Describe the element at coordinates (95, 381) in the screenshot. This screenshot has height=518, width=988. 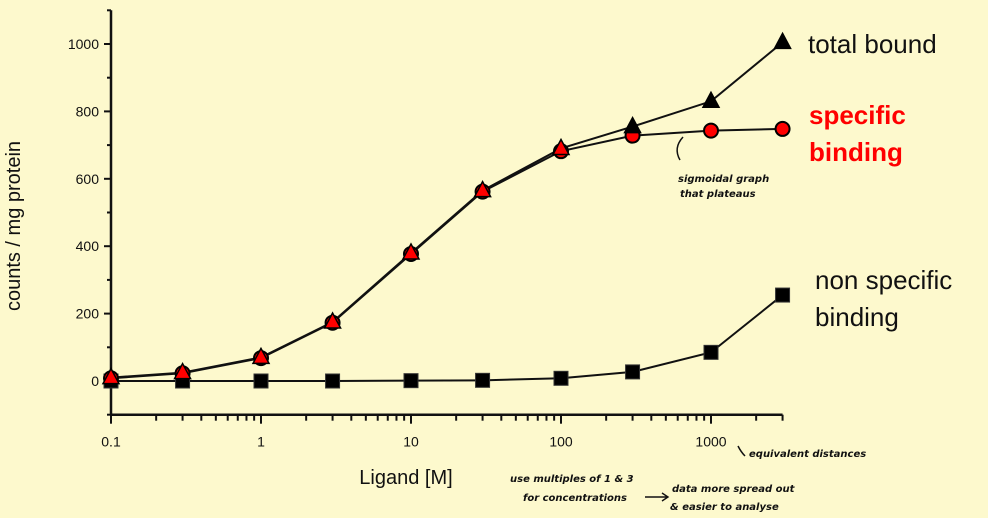
I see `y-tick-label: 0` at that location.